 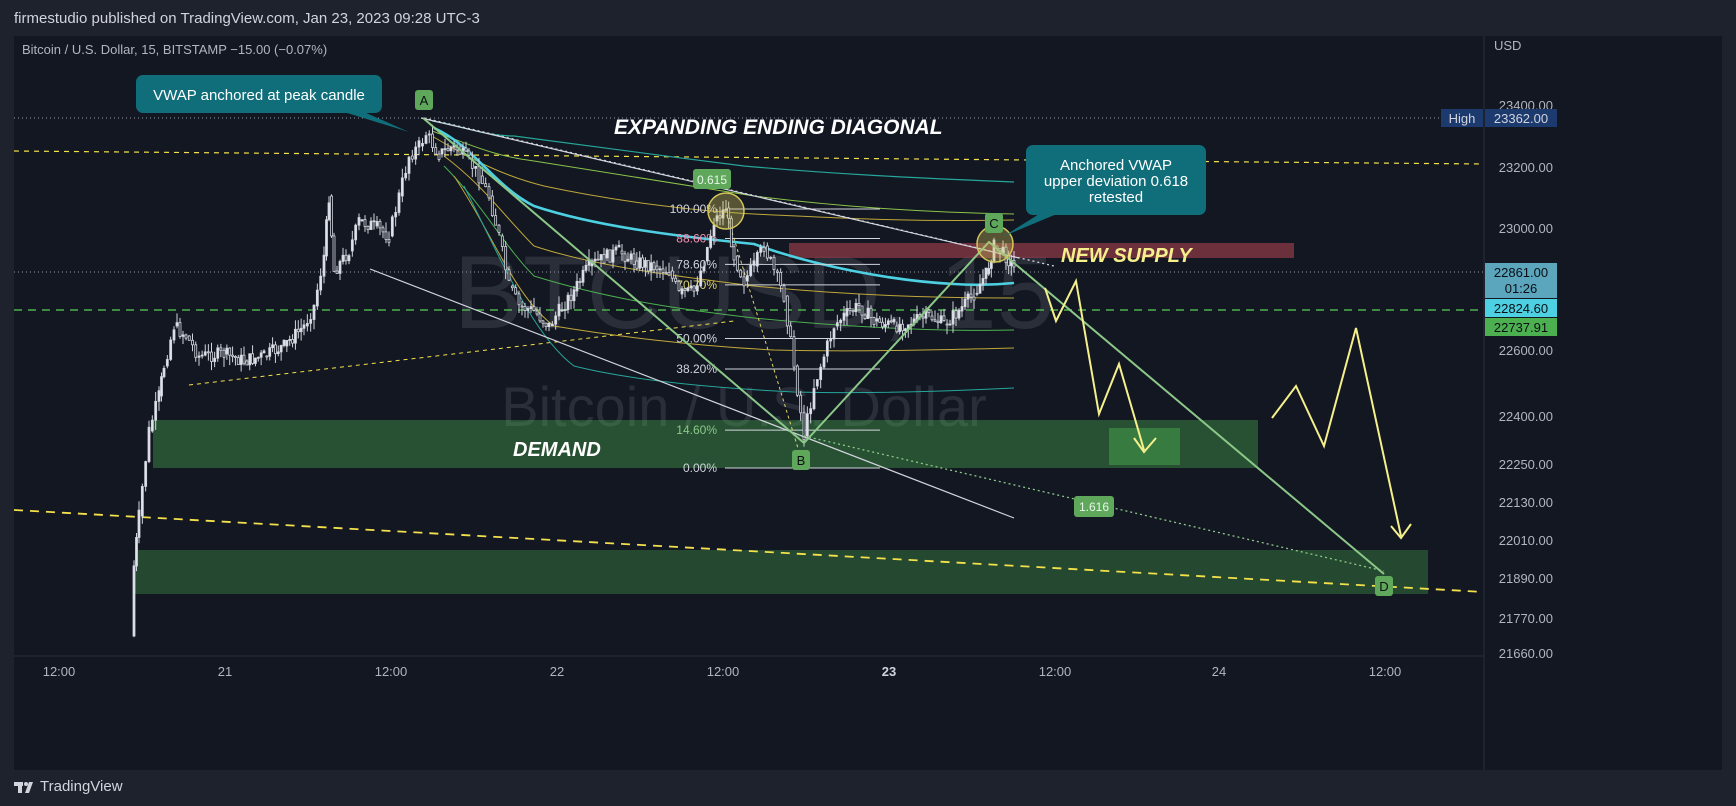 What do you see at coordinates (868, 788) in the screenshot?
I see `footer-bar: TradingView` at bounding box center [868, 788].